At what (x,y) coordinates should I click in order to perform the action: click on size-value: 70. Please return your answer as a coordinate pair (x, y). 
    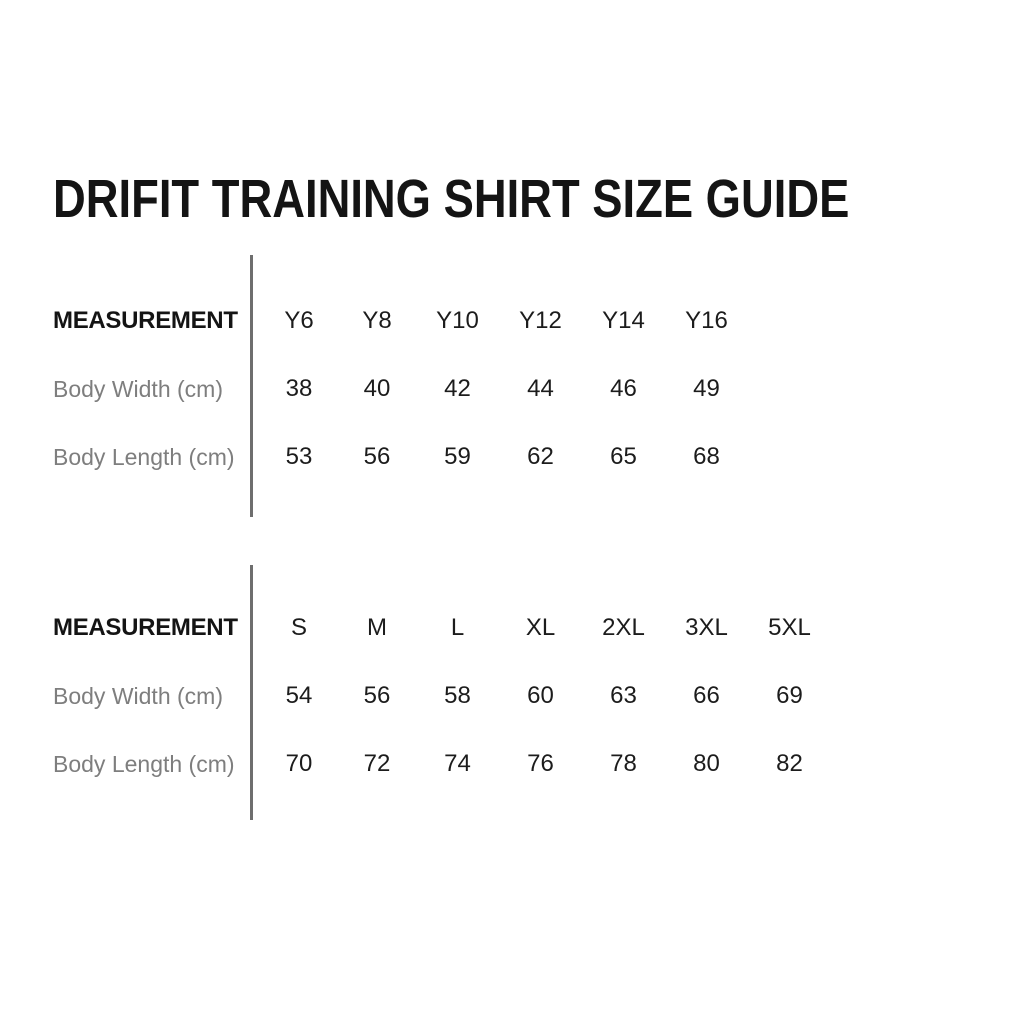
    Looking at the image, I should click on (299, 763).